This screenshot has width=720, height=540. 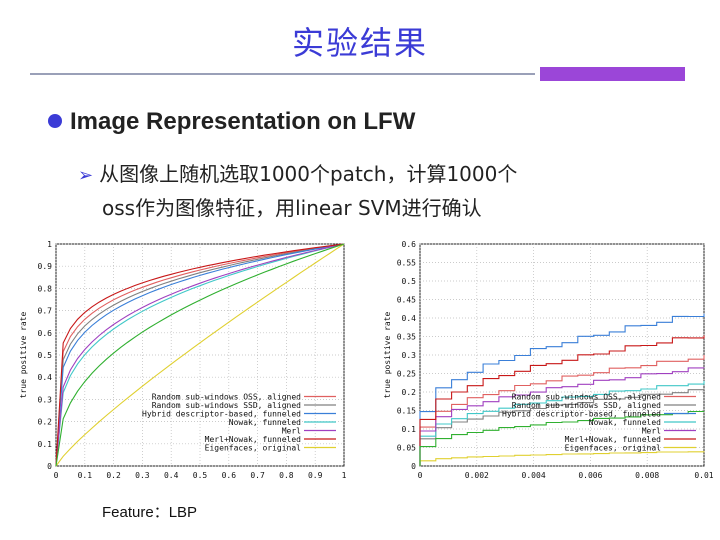 What do you see at coordinates (703, 475) in the screenshot?
I see `x-tick-label: 0.01` at bounding box center [703, 475].